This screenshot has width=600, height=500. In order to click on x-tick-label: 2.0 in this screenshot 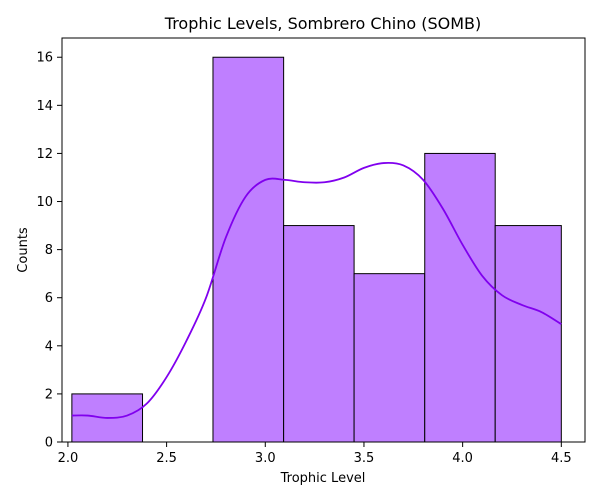, I will do `click(68, 458)`.